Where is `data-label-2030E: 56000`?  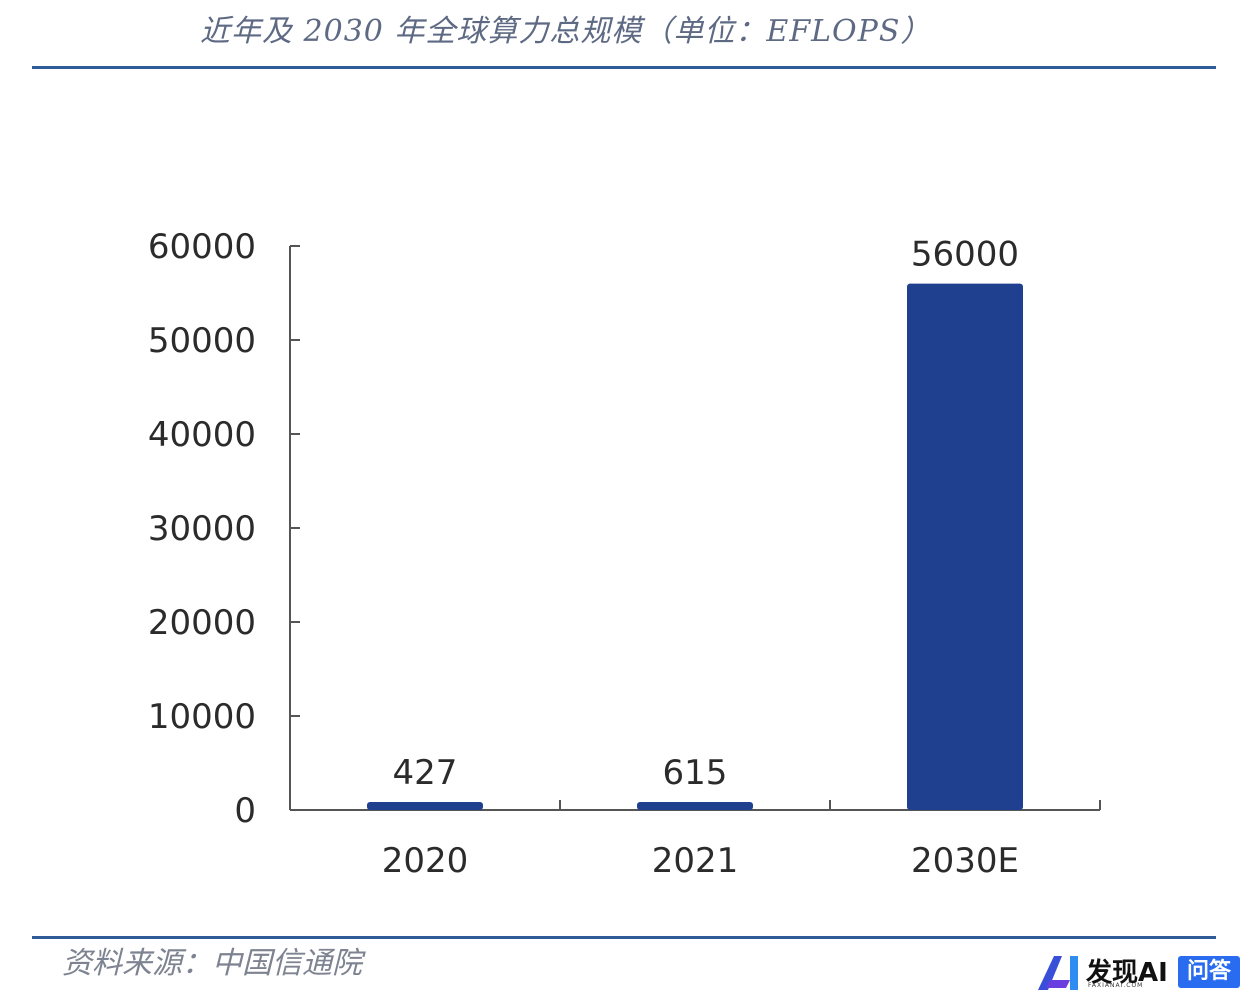 data-label-2030E: 56000 is located at coordinates (965, 255).